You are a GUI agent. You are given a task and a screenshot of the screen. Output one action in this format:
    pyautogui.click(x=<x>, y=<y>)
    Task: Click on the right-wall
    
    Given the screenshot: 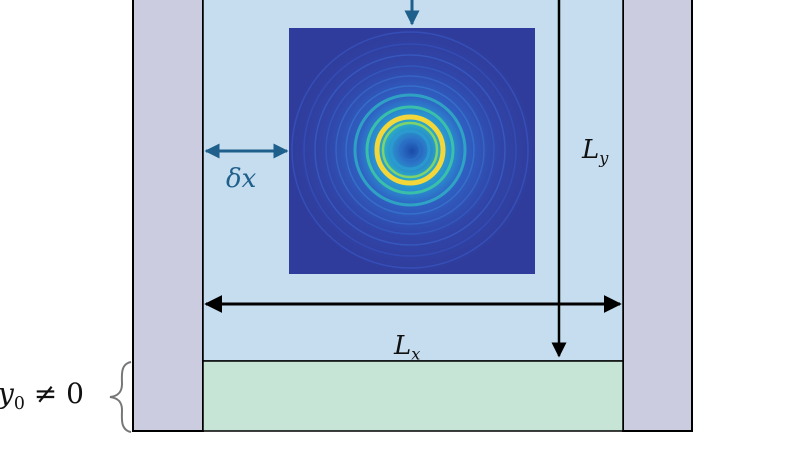 What is the action you would take?
    pyautogui.click(x=657, y=216)
    